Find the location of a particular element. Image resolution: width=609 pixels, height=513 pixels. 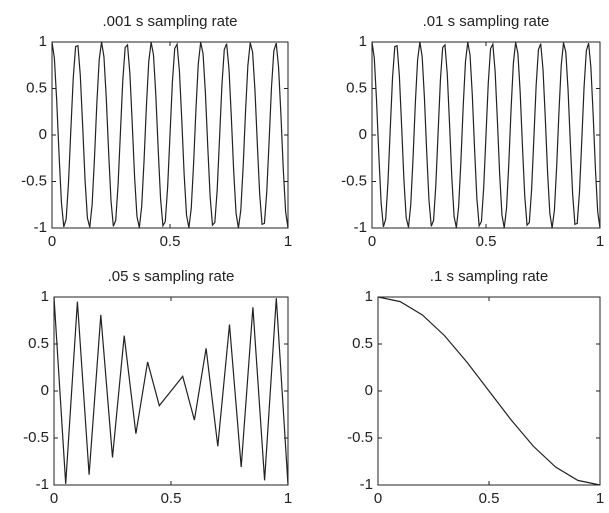

chart-title: .01 s sampling rate is located at coordinates (486, 21).